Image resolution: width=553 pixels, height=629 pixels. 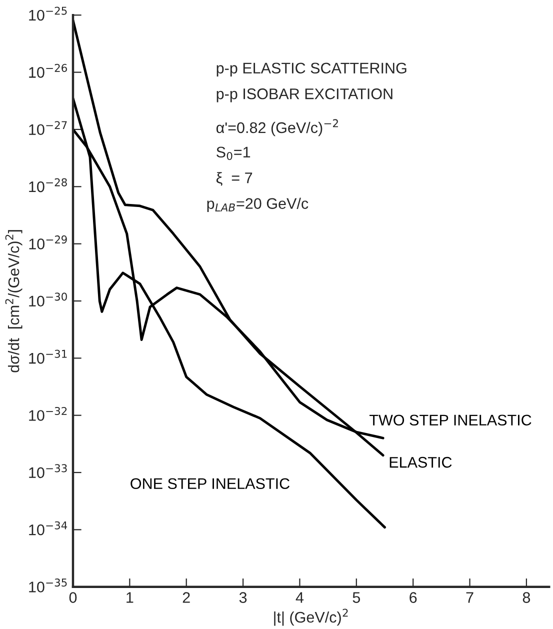 I want to click on y-axis-title: dσ/dt [cm$^{2}$/(GeV/c)$^{2}$], so click(x=13, y=301).